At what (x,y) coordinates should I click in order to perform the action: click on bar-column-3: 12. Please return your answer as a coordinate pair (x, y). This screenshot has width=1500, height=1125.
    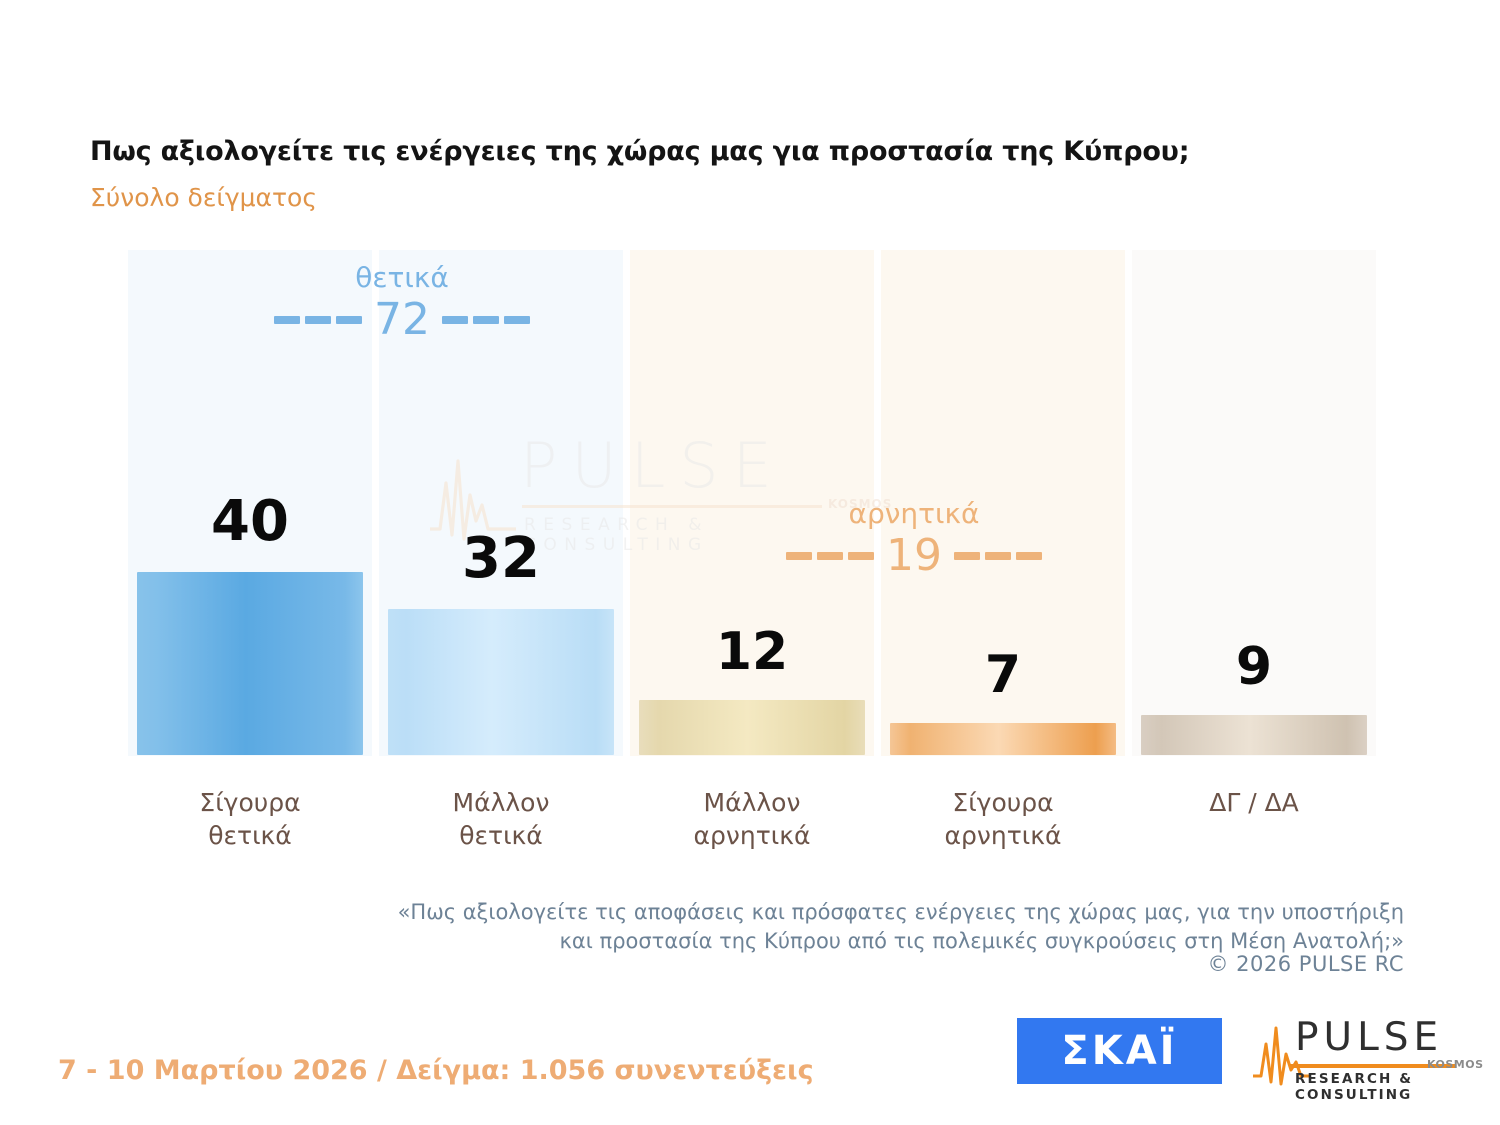
    Looking at the image, I should click on (752, 503).